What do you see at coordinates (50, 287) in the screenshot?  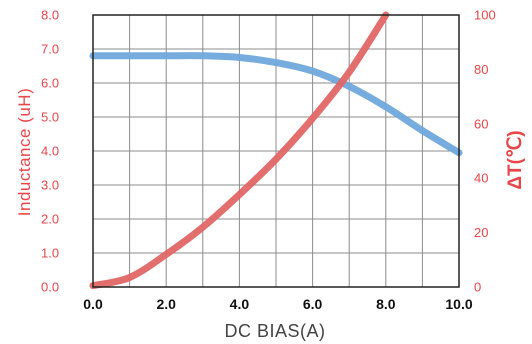 I see `left-tick-label: 0.0` at bounding box center [50, 287].